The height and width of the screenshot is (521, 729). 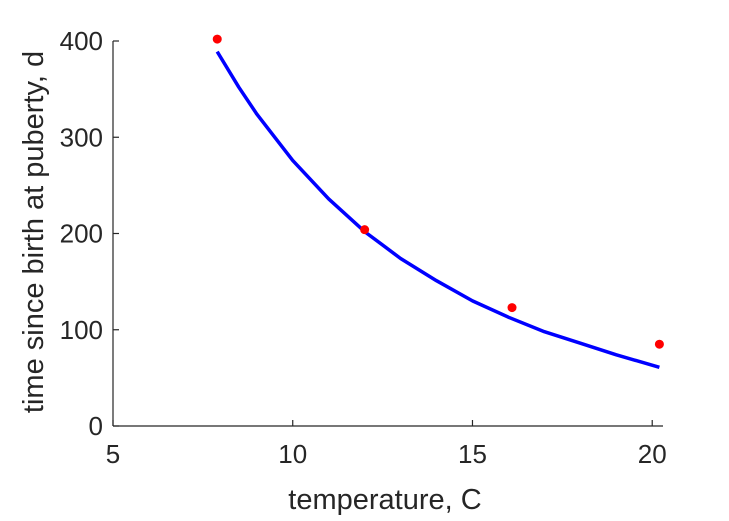 I want to click on y-axis-ticks: 0 100 200 300 400, so click(x=89, y=233).